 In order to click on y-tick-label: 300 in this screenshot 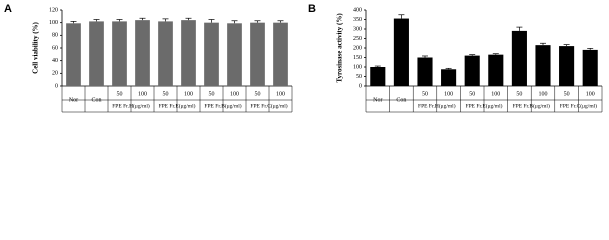, I will do `click(357, 29)`.